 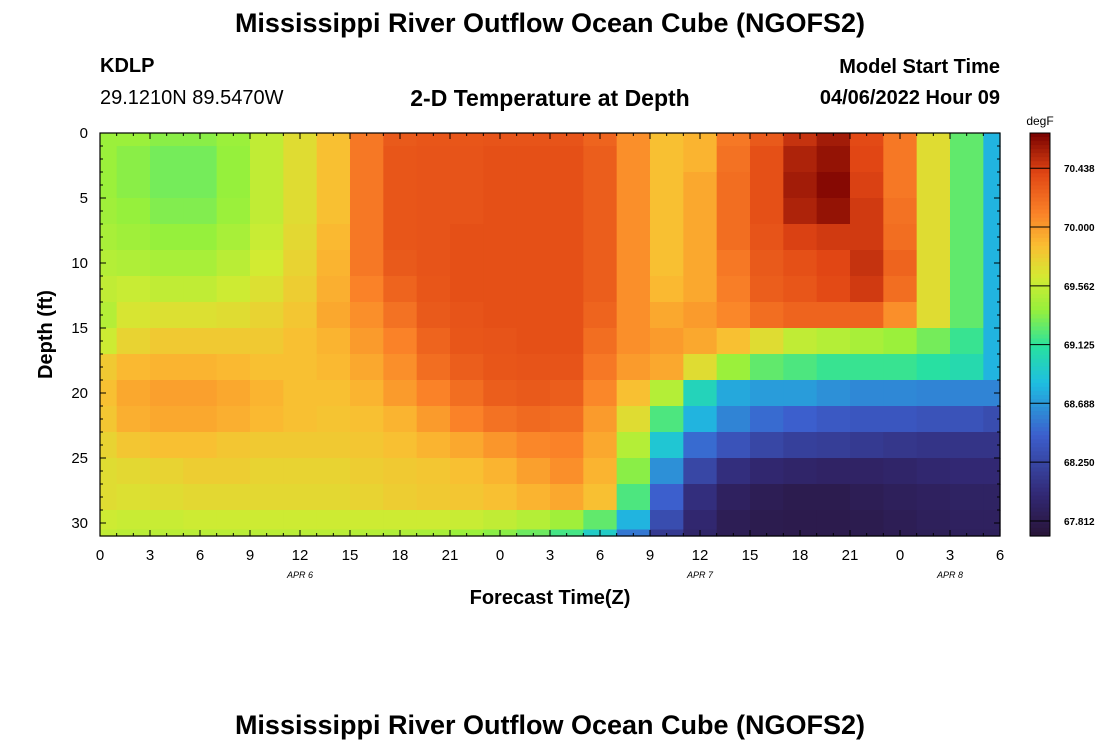 What do you see at coordinates (192, 98) in the screenshot?
I see `station-coords: 29.1210N 89.5470W` at bounding box center [192, 98].